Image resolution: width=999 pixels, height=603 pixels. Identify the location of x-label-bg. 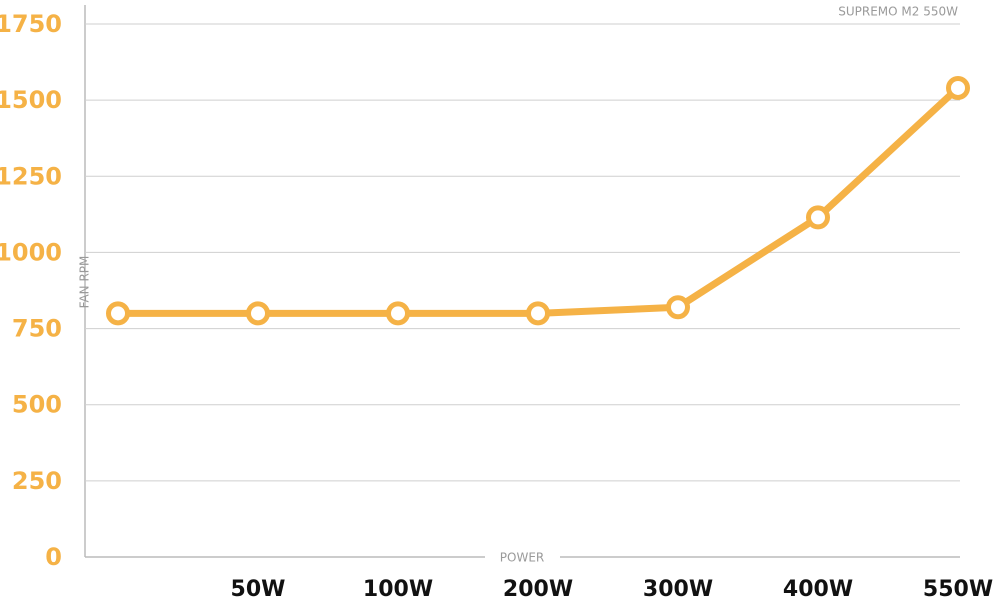
(522, 557).